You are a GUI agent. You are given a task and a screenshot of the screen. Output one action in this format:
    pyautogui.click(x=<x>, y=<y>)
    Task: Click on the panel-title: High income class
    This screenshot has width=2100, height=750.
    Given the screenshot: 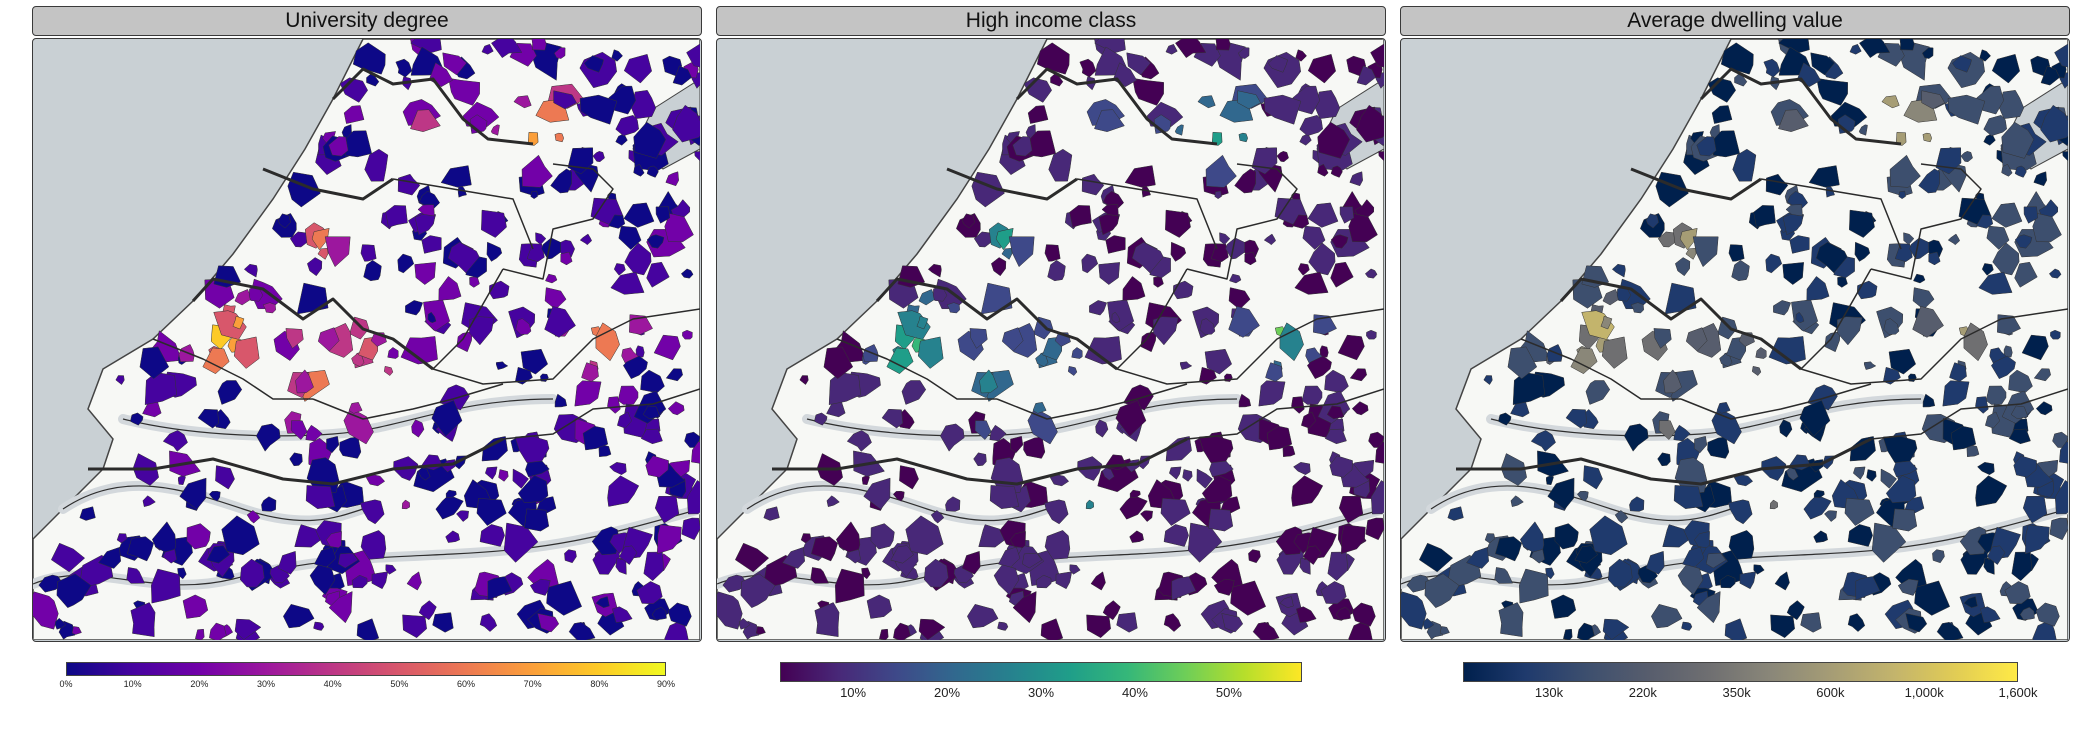 What is the action you would take?
    pyautogui.click(x=1051, y=21)
    